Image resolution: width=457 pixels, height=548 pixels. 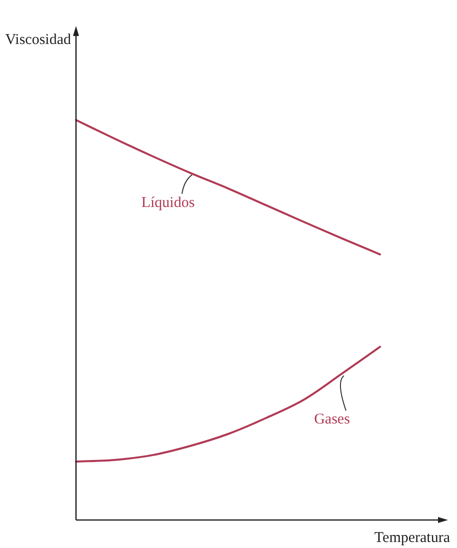 I want to click on series-label: Líquidos, so click(x=168, y=202).